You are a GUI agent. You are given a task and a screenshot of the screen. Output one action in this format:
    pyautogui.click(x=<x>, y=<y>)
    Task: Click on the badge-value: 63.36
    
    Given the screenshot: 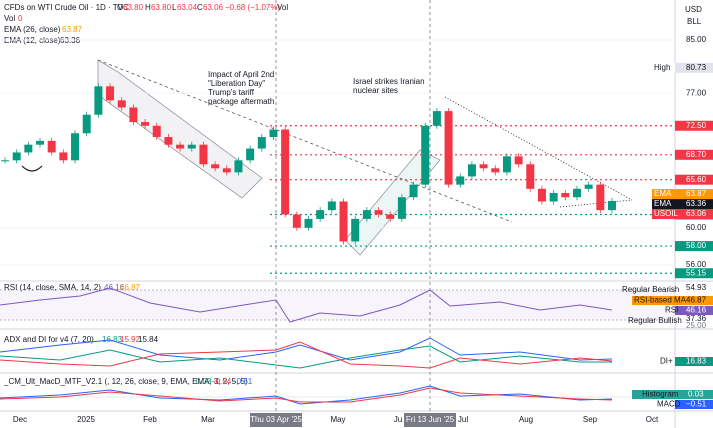 What is the action you would take?
    pyautogui.click(x=696, y=203)
    